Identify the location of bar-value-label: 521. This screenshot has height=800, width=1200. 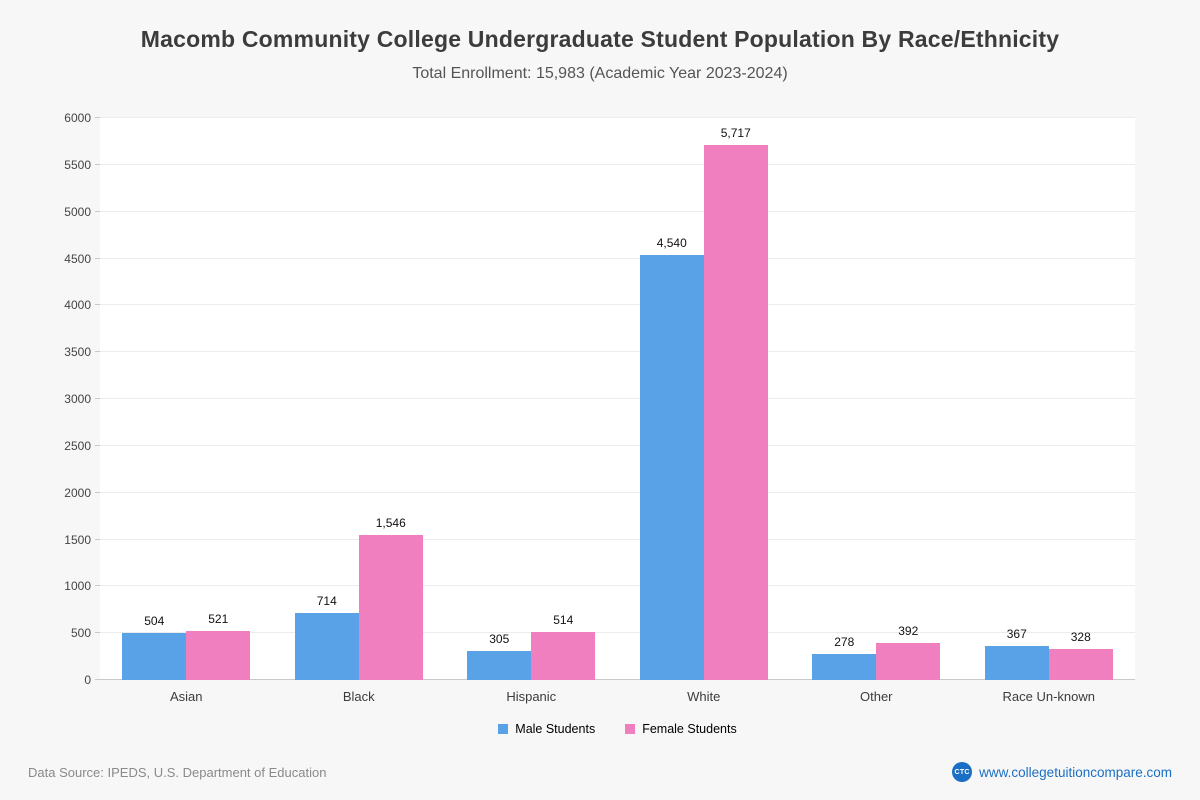
(218, 619).